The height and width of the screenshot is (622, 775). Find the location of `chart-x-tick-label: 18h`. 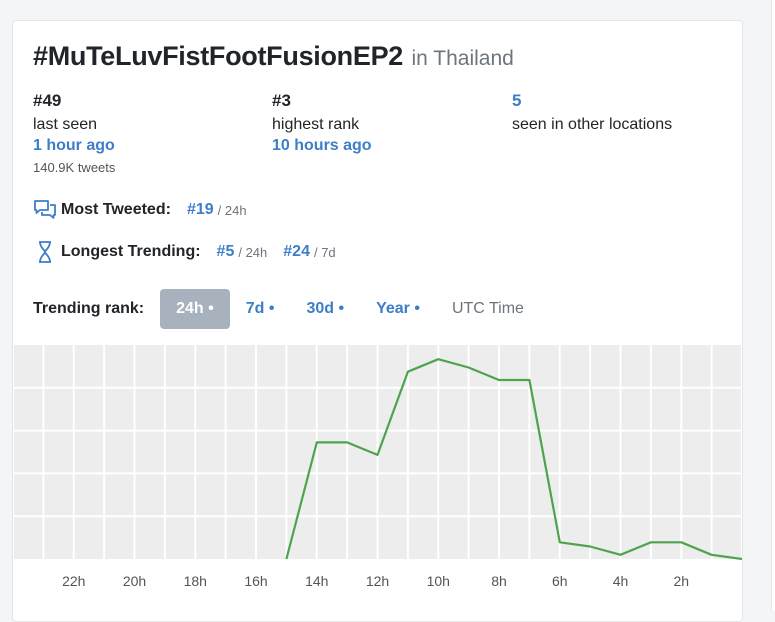

chart-x-tick-label: 18h is located at coordinates (195, 581).